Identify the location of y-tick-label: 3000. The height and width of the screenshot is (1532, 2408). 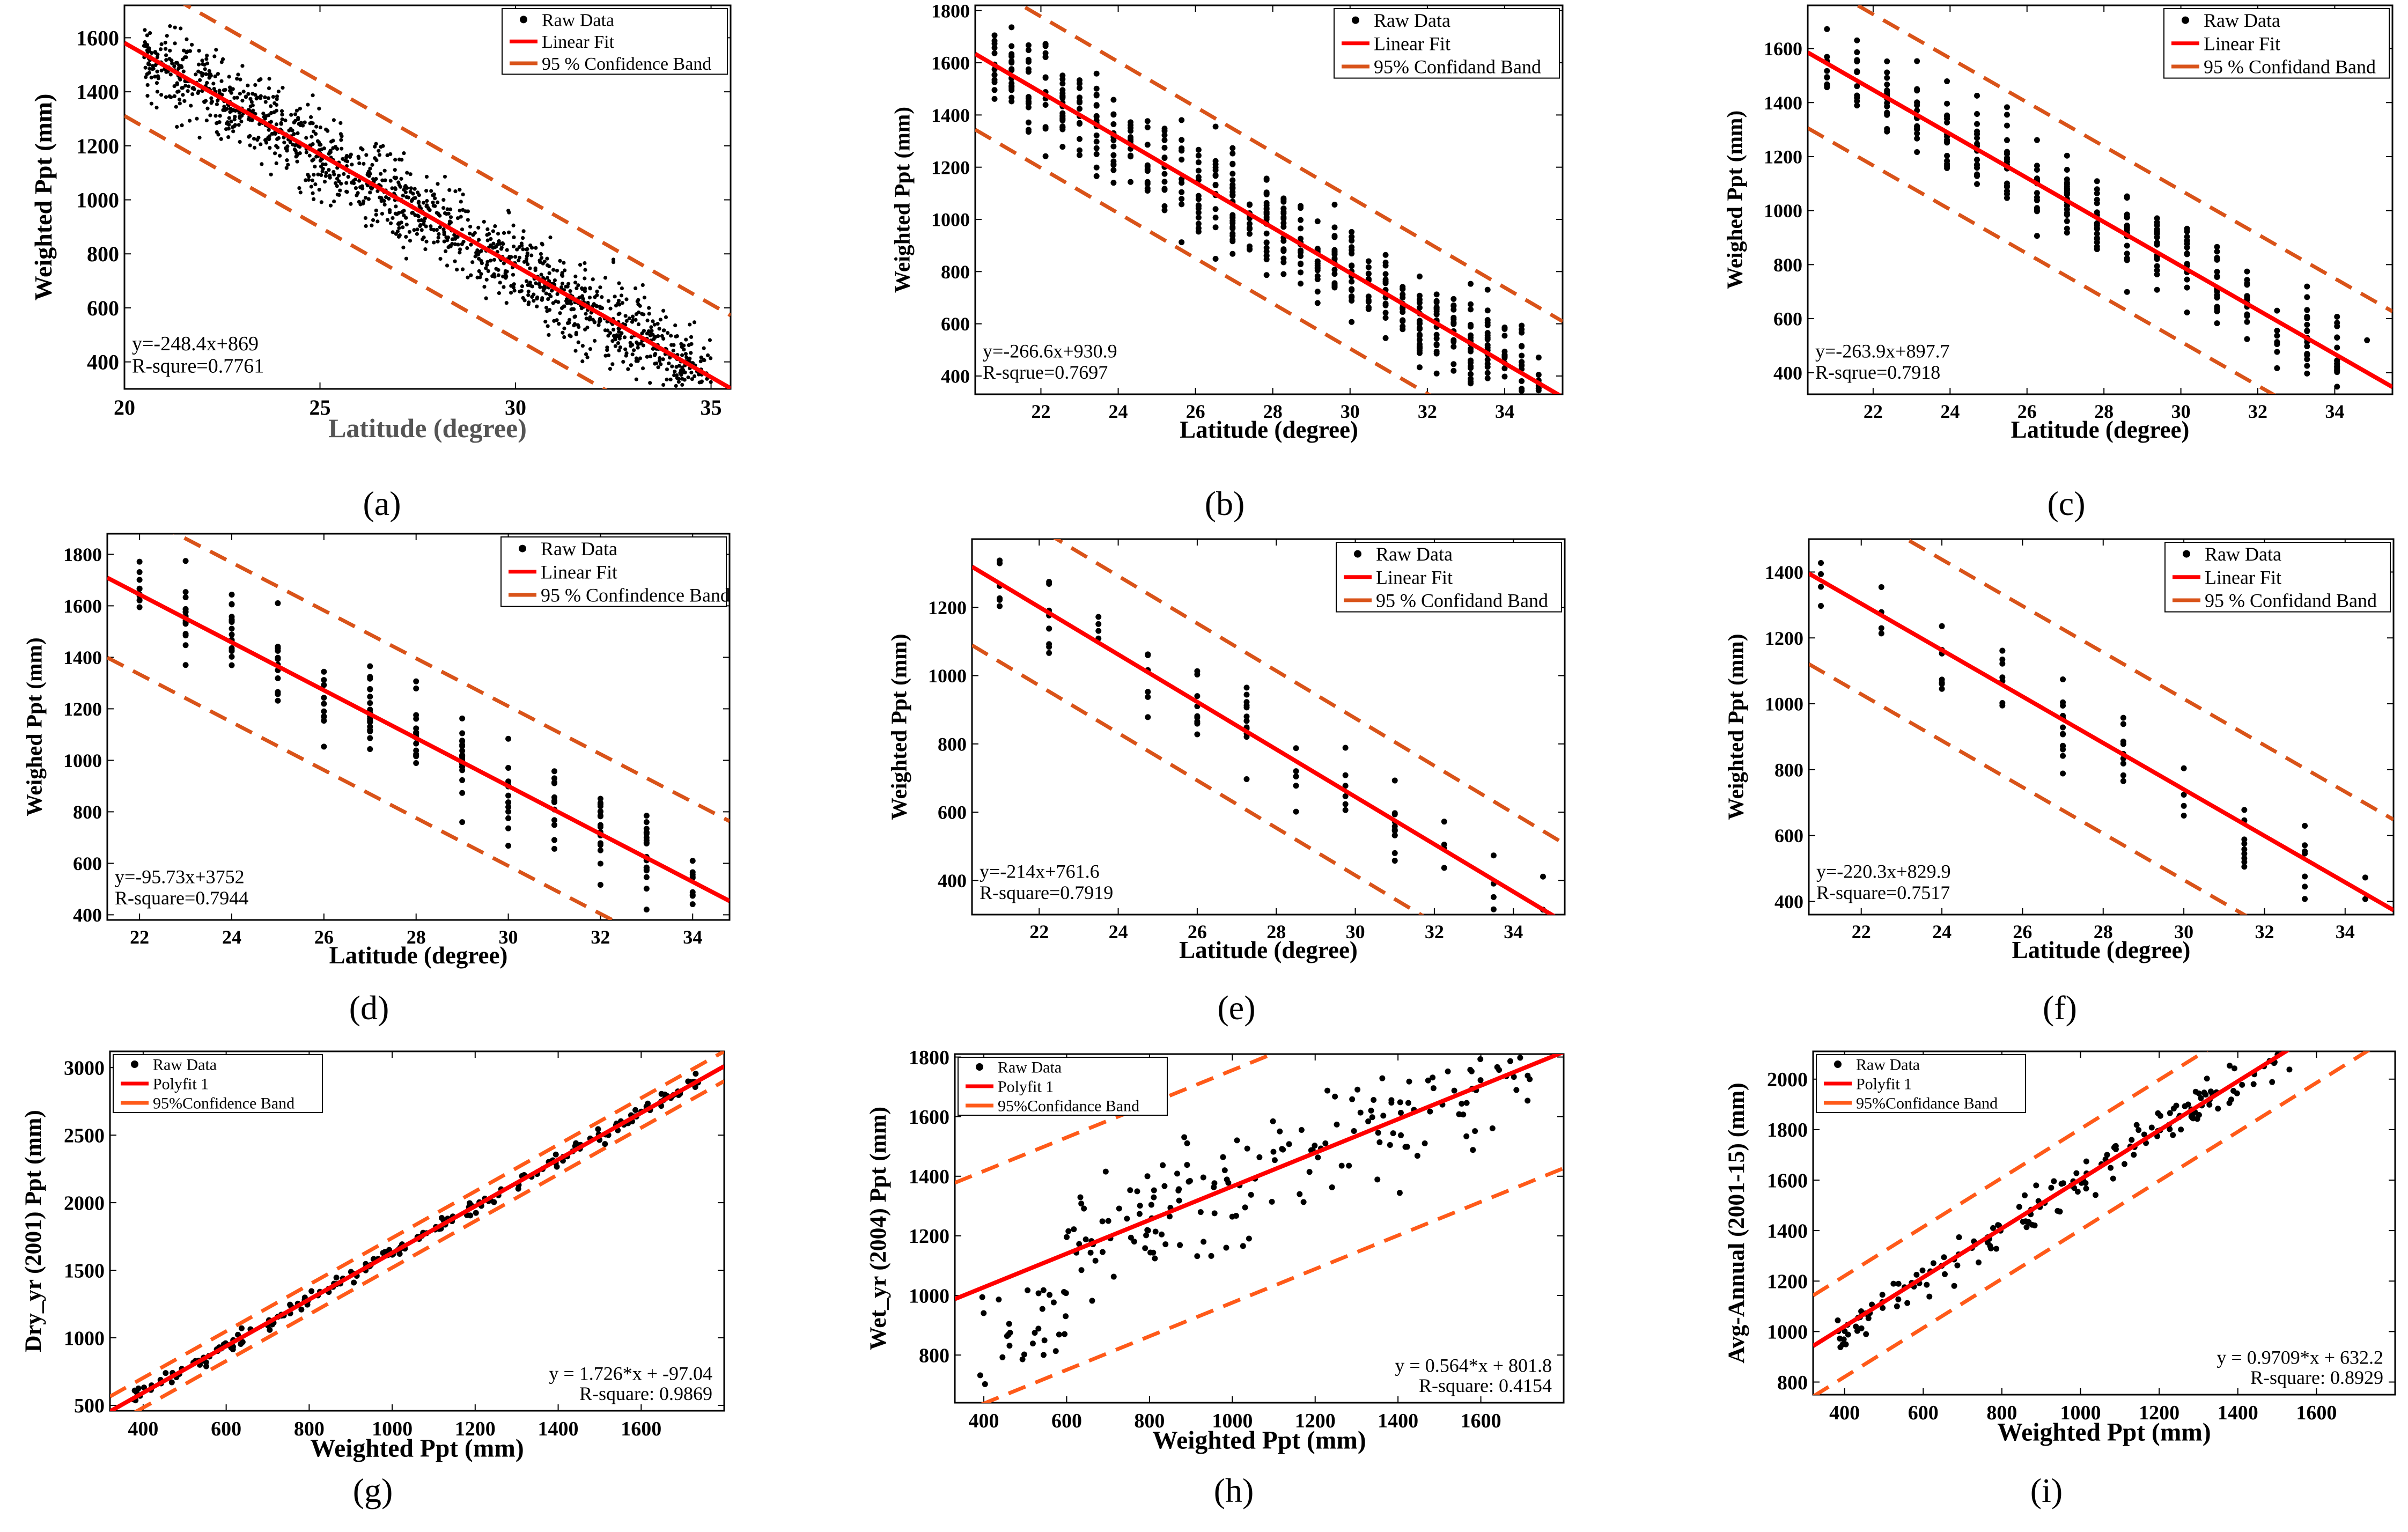
(84, 1068).